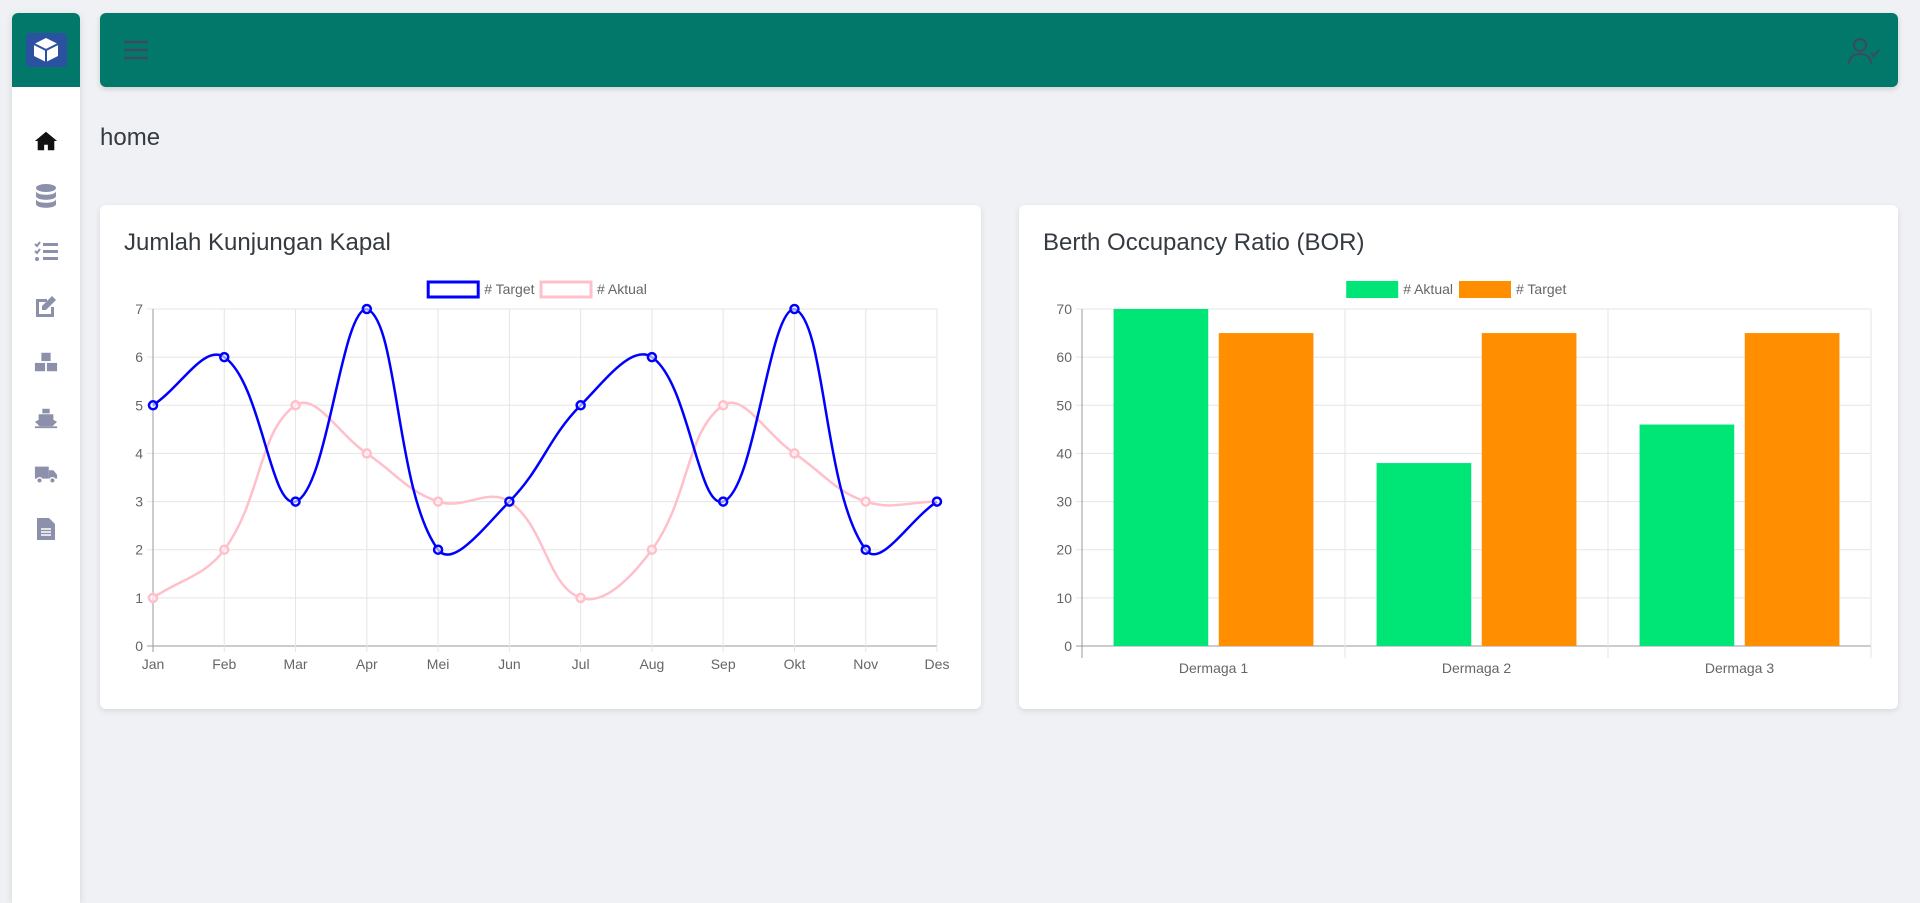 The height and width of the screenshot is (903, 1920). Describe the element at coordinates (46, 196) in the screenshot. I see `database-icon` at that location.